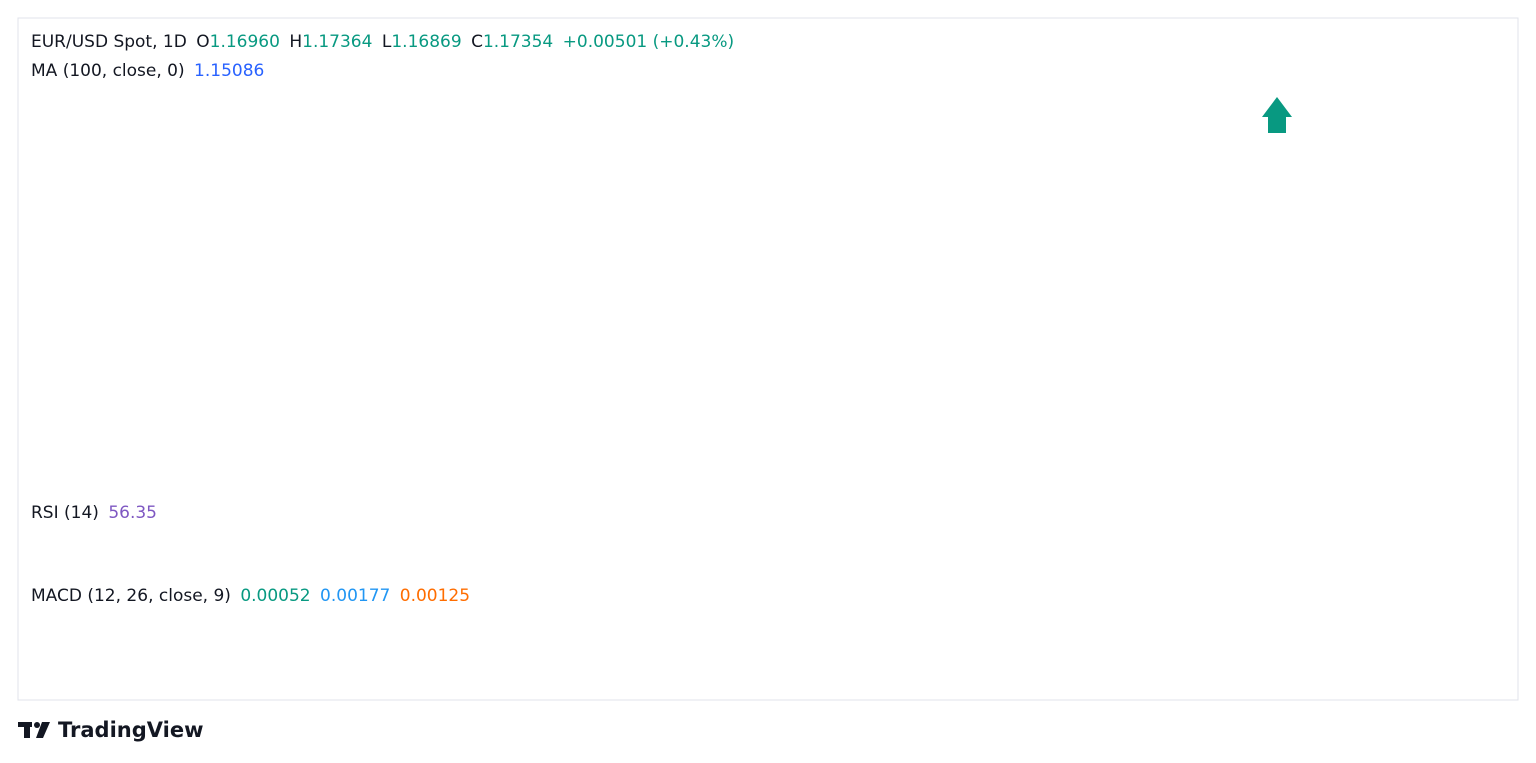 This screenshot has width=1536, height=763. What do you see at coordinates (648, 42) in the screenshot?
I see `change-value: +0.00501 (+0.43%)` at bounding box center [648, 42].